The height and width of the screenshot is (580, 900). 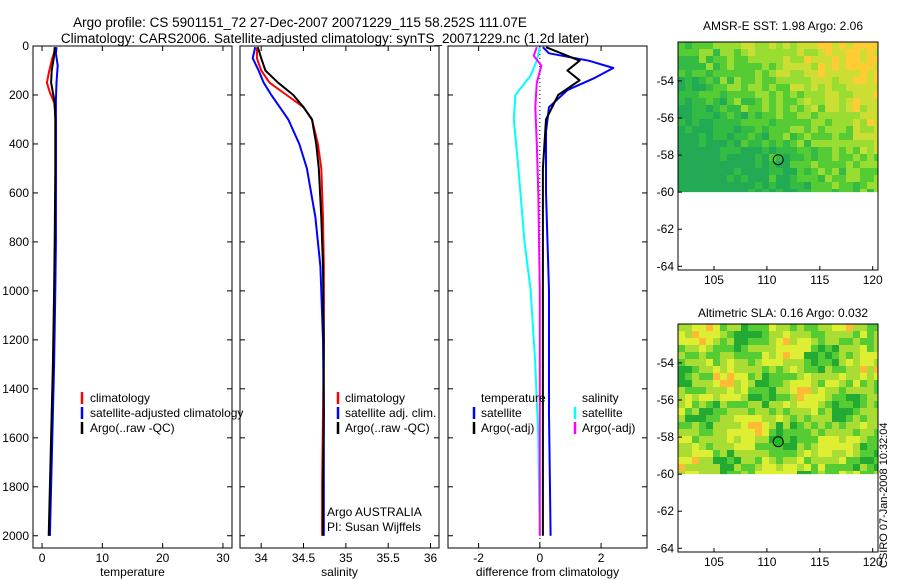 What do you see at coordinates (19, 193) in the screenshot?
I see `y-tick-label: 600` at bounding box center [19, 193].